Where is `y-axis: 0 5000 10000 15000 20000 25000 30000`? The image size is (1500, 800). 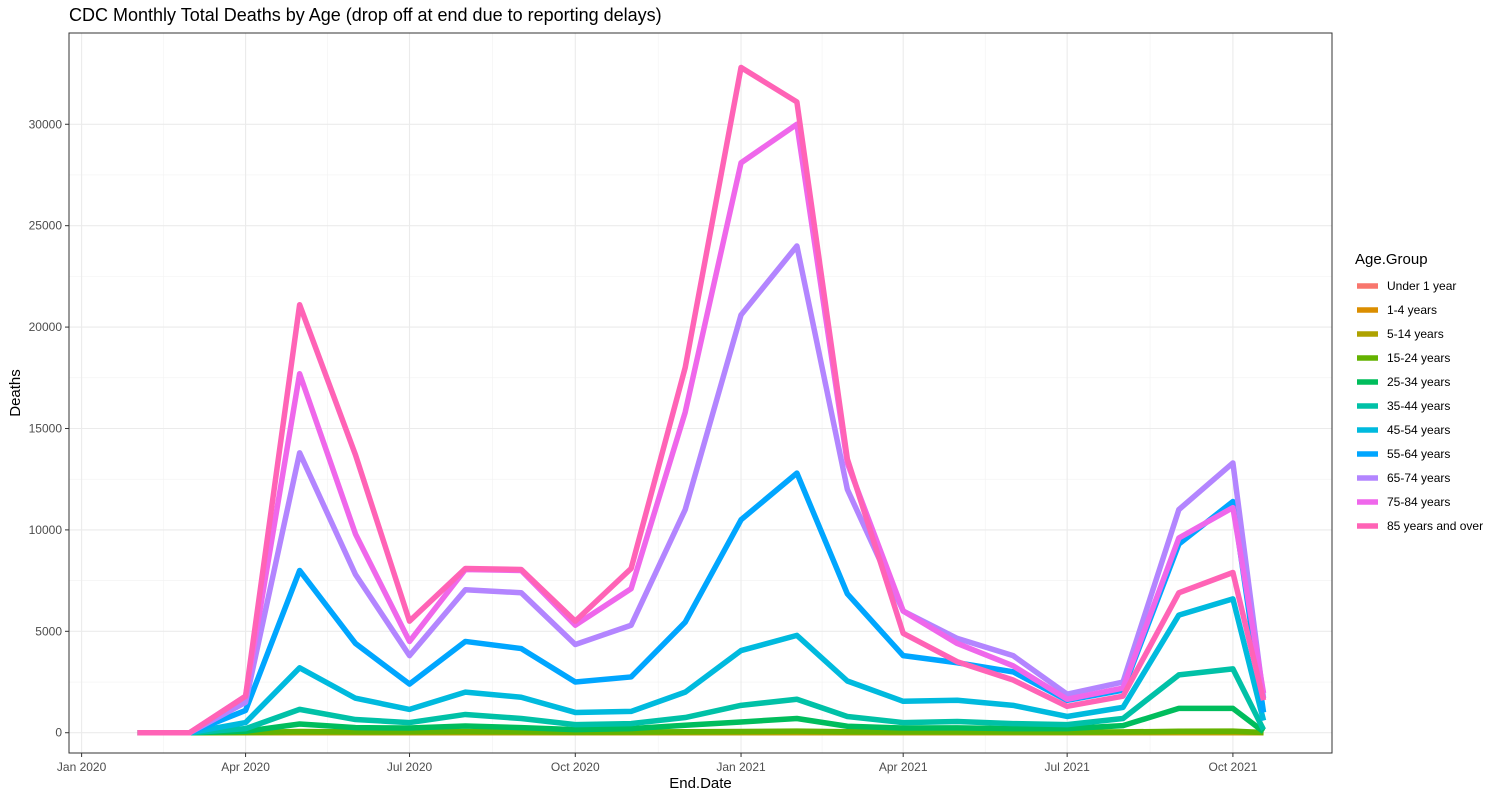 y-axis: 0 5000 10000 15000 20000 25000 30000 is located at coordinates (49, 428).